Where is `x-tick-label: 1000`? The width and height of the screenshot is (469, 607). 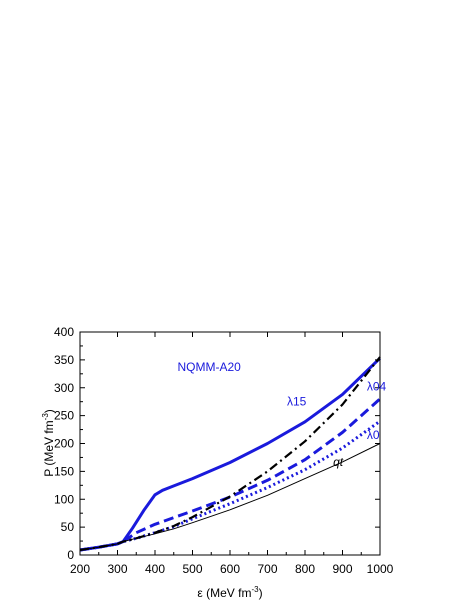 x-tick-label: 1000 is located at coordinates (380, 569).